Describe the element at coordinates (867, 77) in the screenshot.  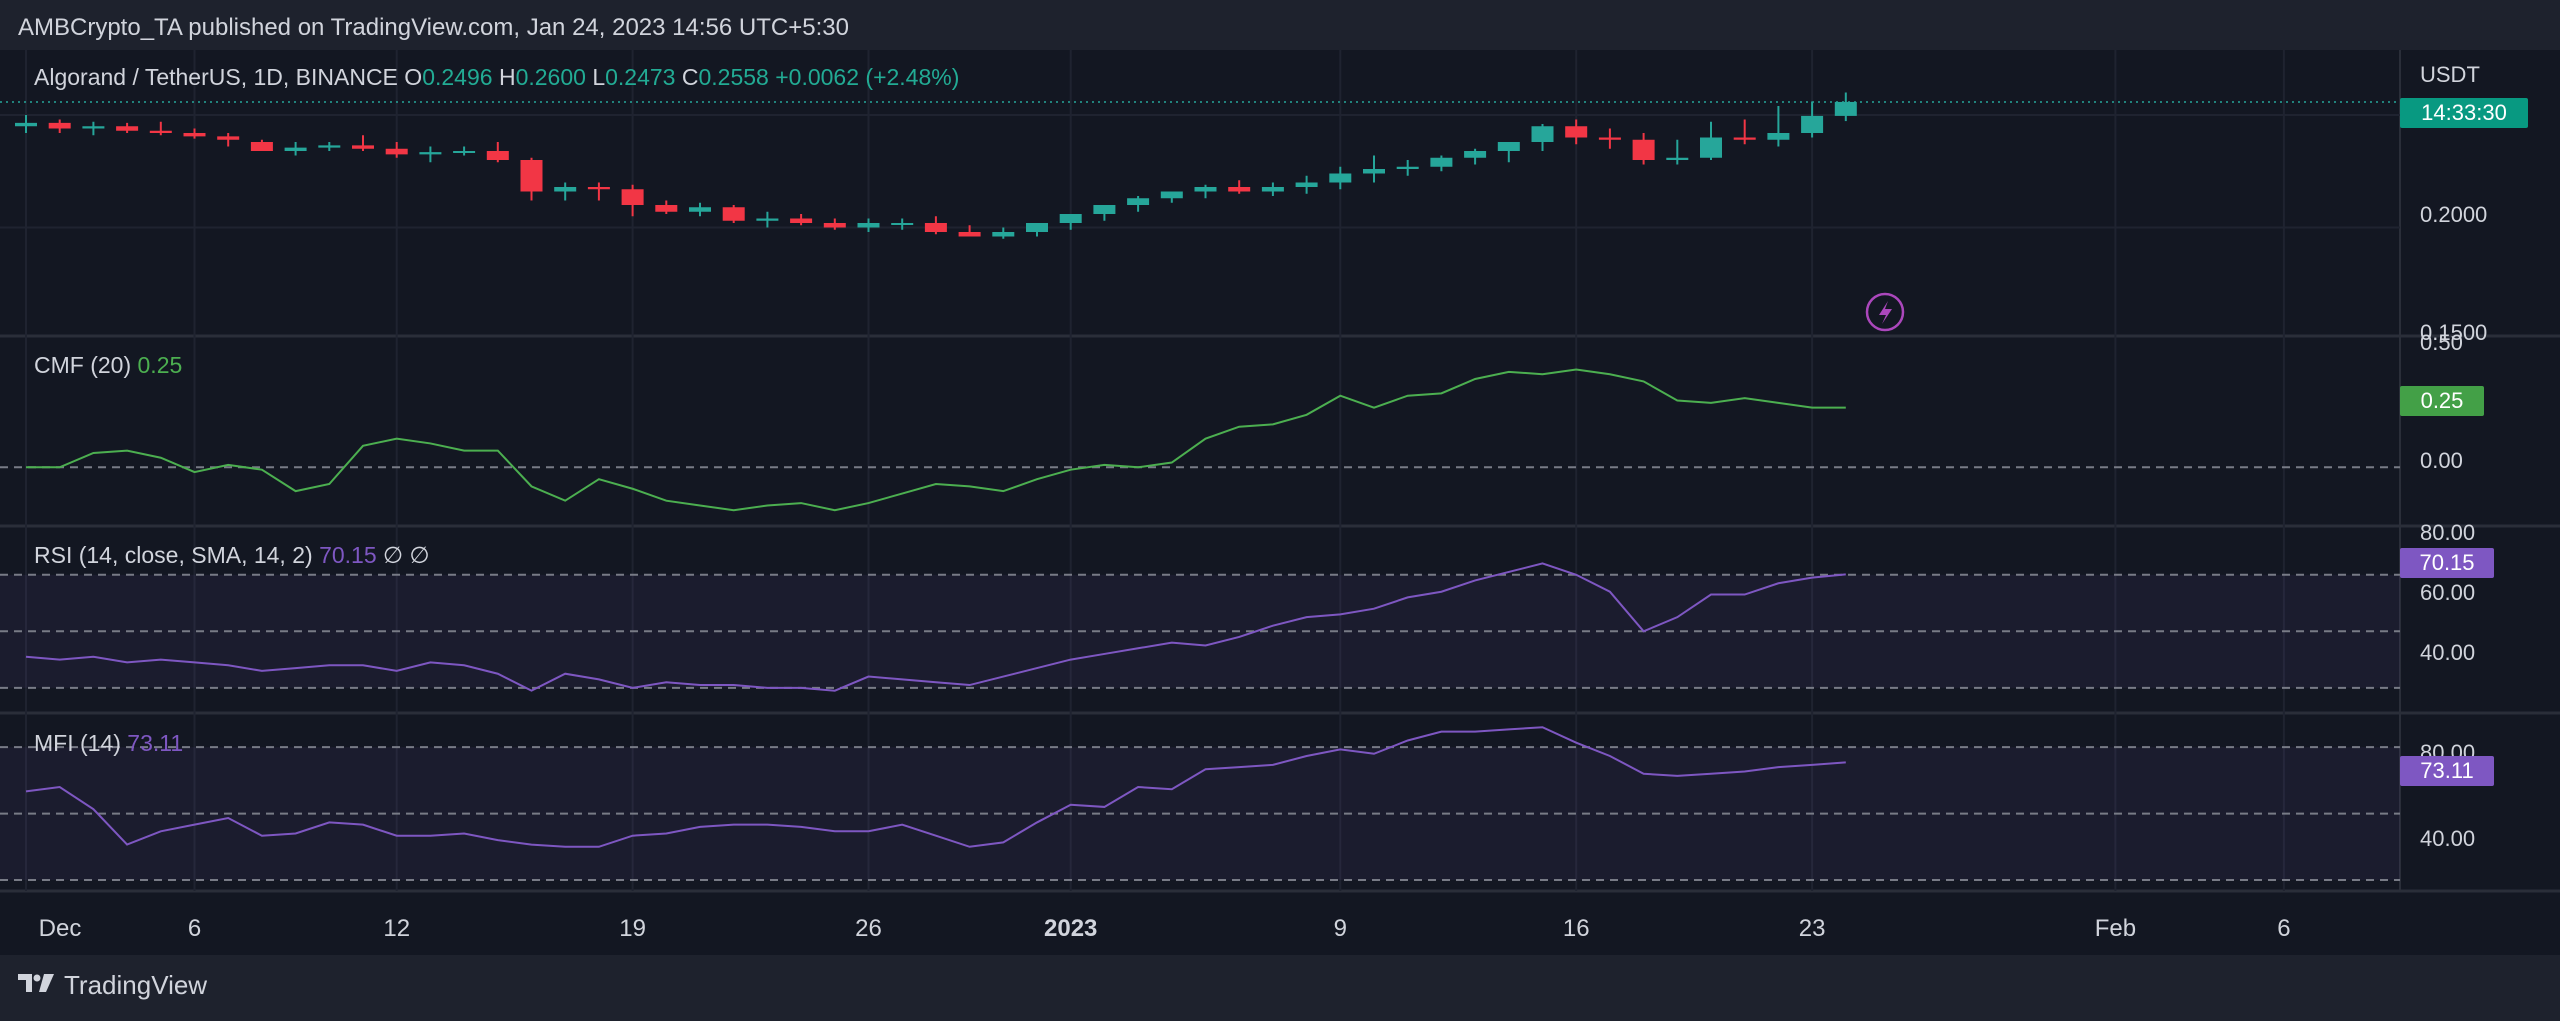
I see `change-value: +0.0062 (+2.48%)` at that location.